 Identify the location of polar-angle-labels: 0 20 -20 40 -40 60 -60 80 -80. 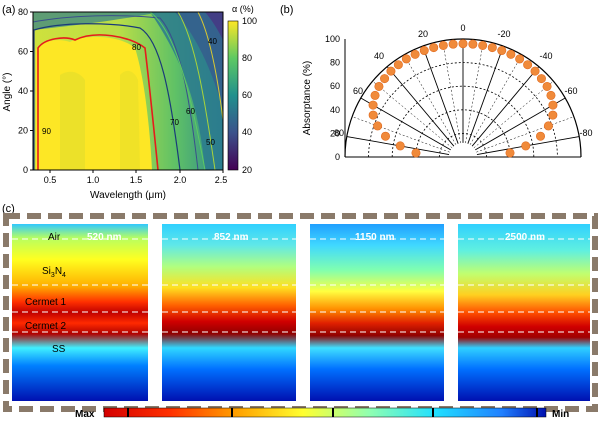
(463, 80).